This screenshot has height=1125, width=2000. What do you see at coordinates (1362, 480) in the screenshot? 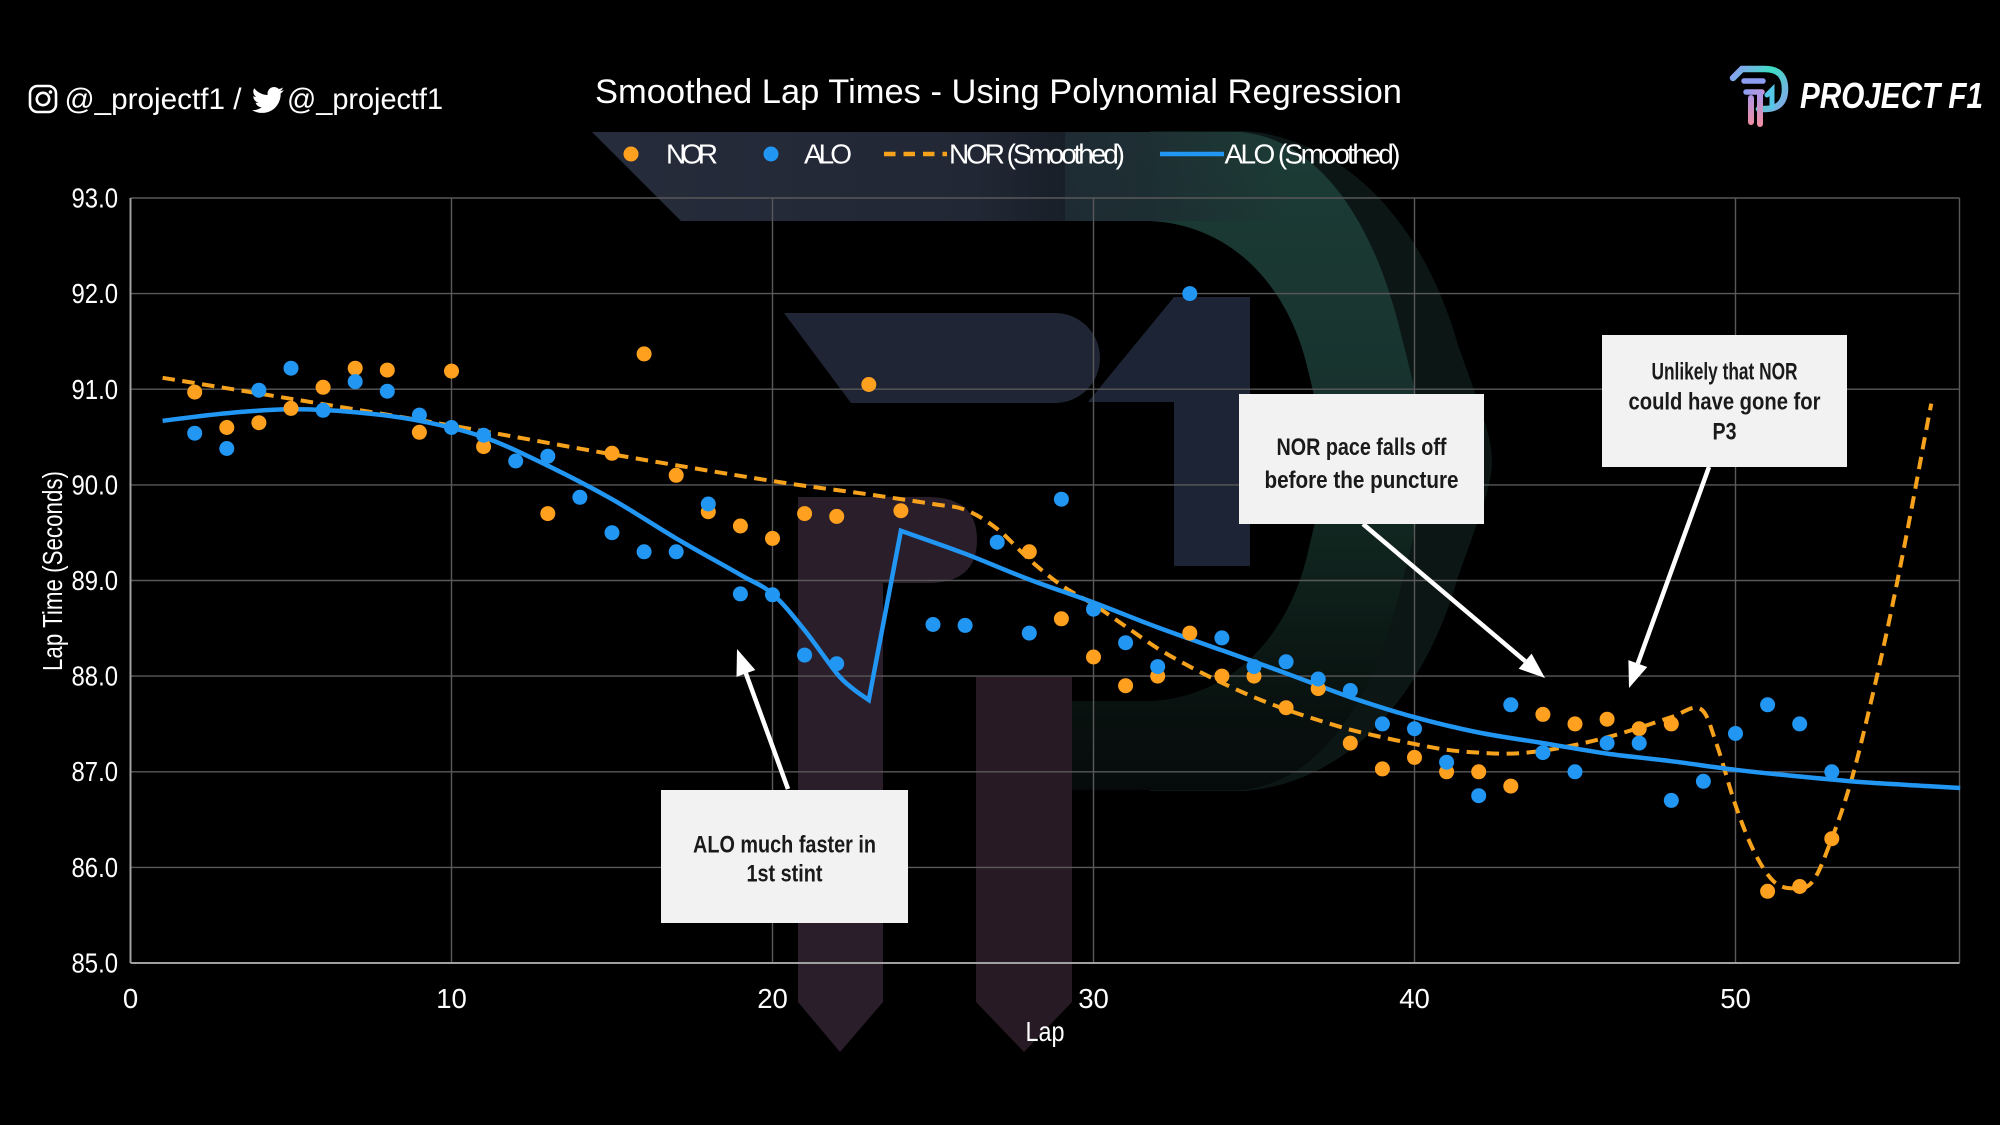
I see `svg-text: before the puncture` at bounding box center [1362, 480].